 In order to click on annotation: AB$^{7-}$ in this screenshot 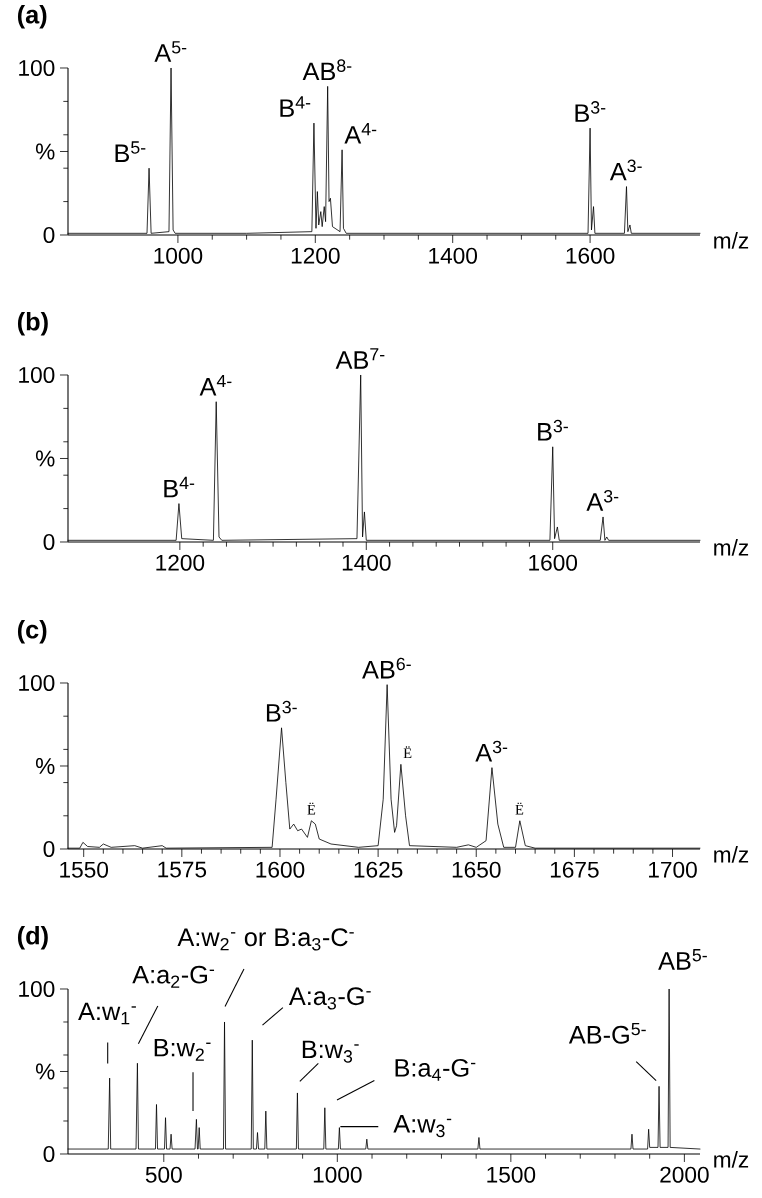, I will do `click(360, 358)`.